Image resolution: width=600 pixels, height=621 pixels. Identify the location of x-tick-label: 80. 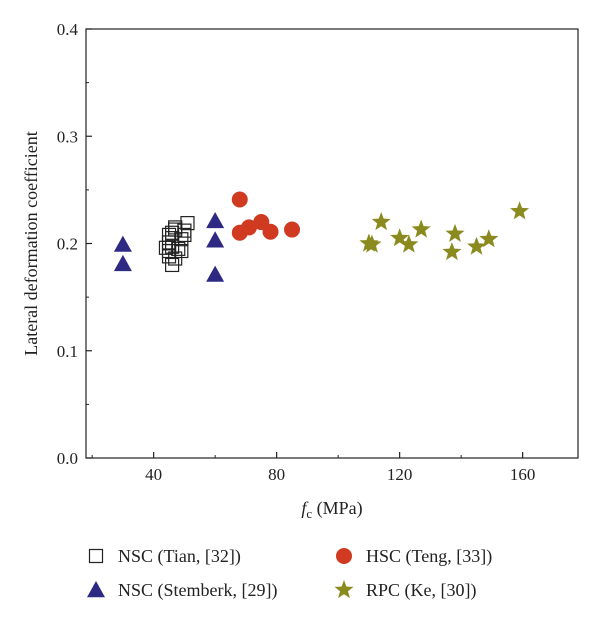
(276, 474).